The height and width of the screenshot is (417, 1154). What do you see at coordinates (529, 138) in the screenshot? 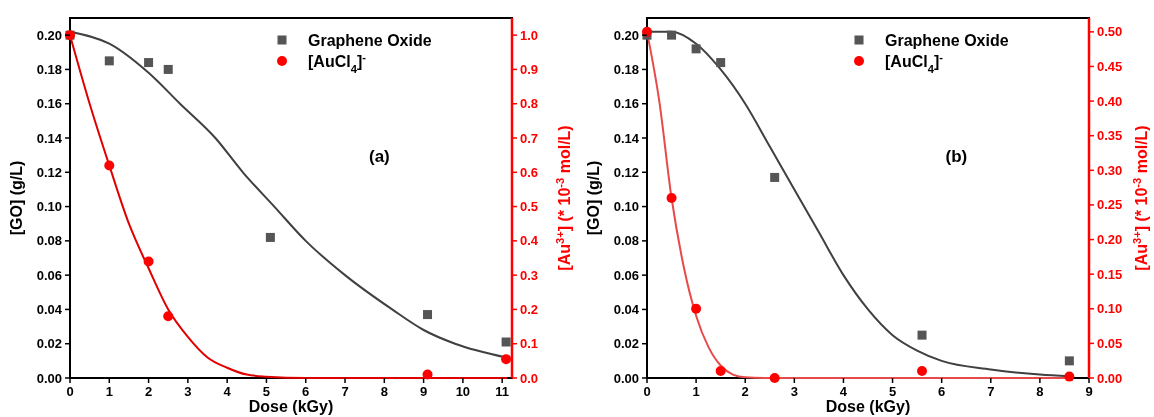
I see `y2-tick-label: 0.7` at bounding box center [529, 138].